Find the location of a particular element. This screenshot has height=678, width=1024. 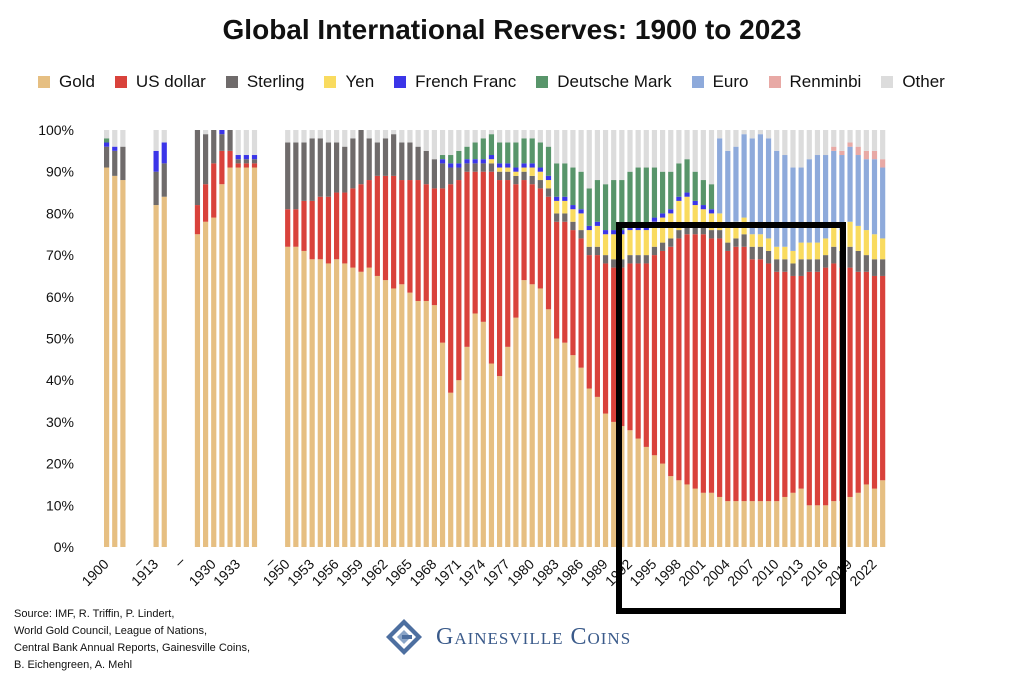

x-tick-label: 1956 is located at coordinates (324, 572).